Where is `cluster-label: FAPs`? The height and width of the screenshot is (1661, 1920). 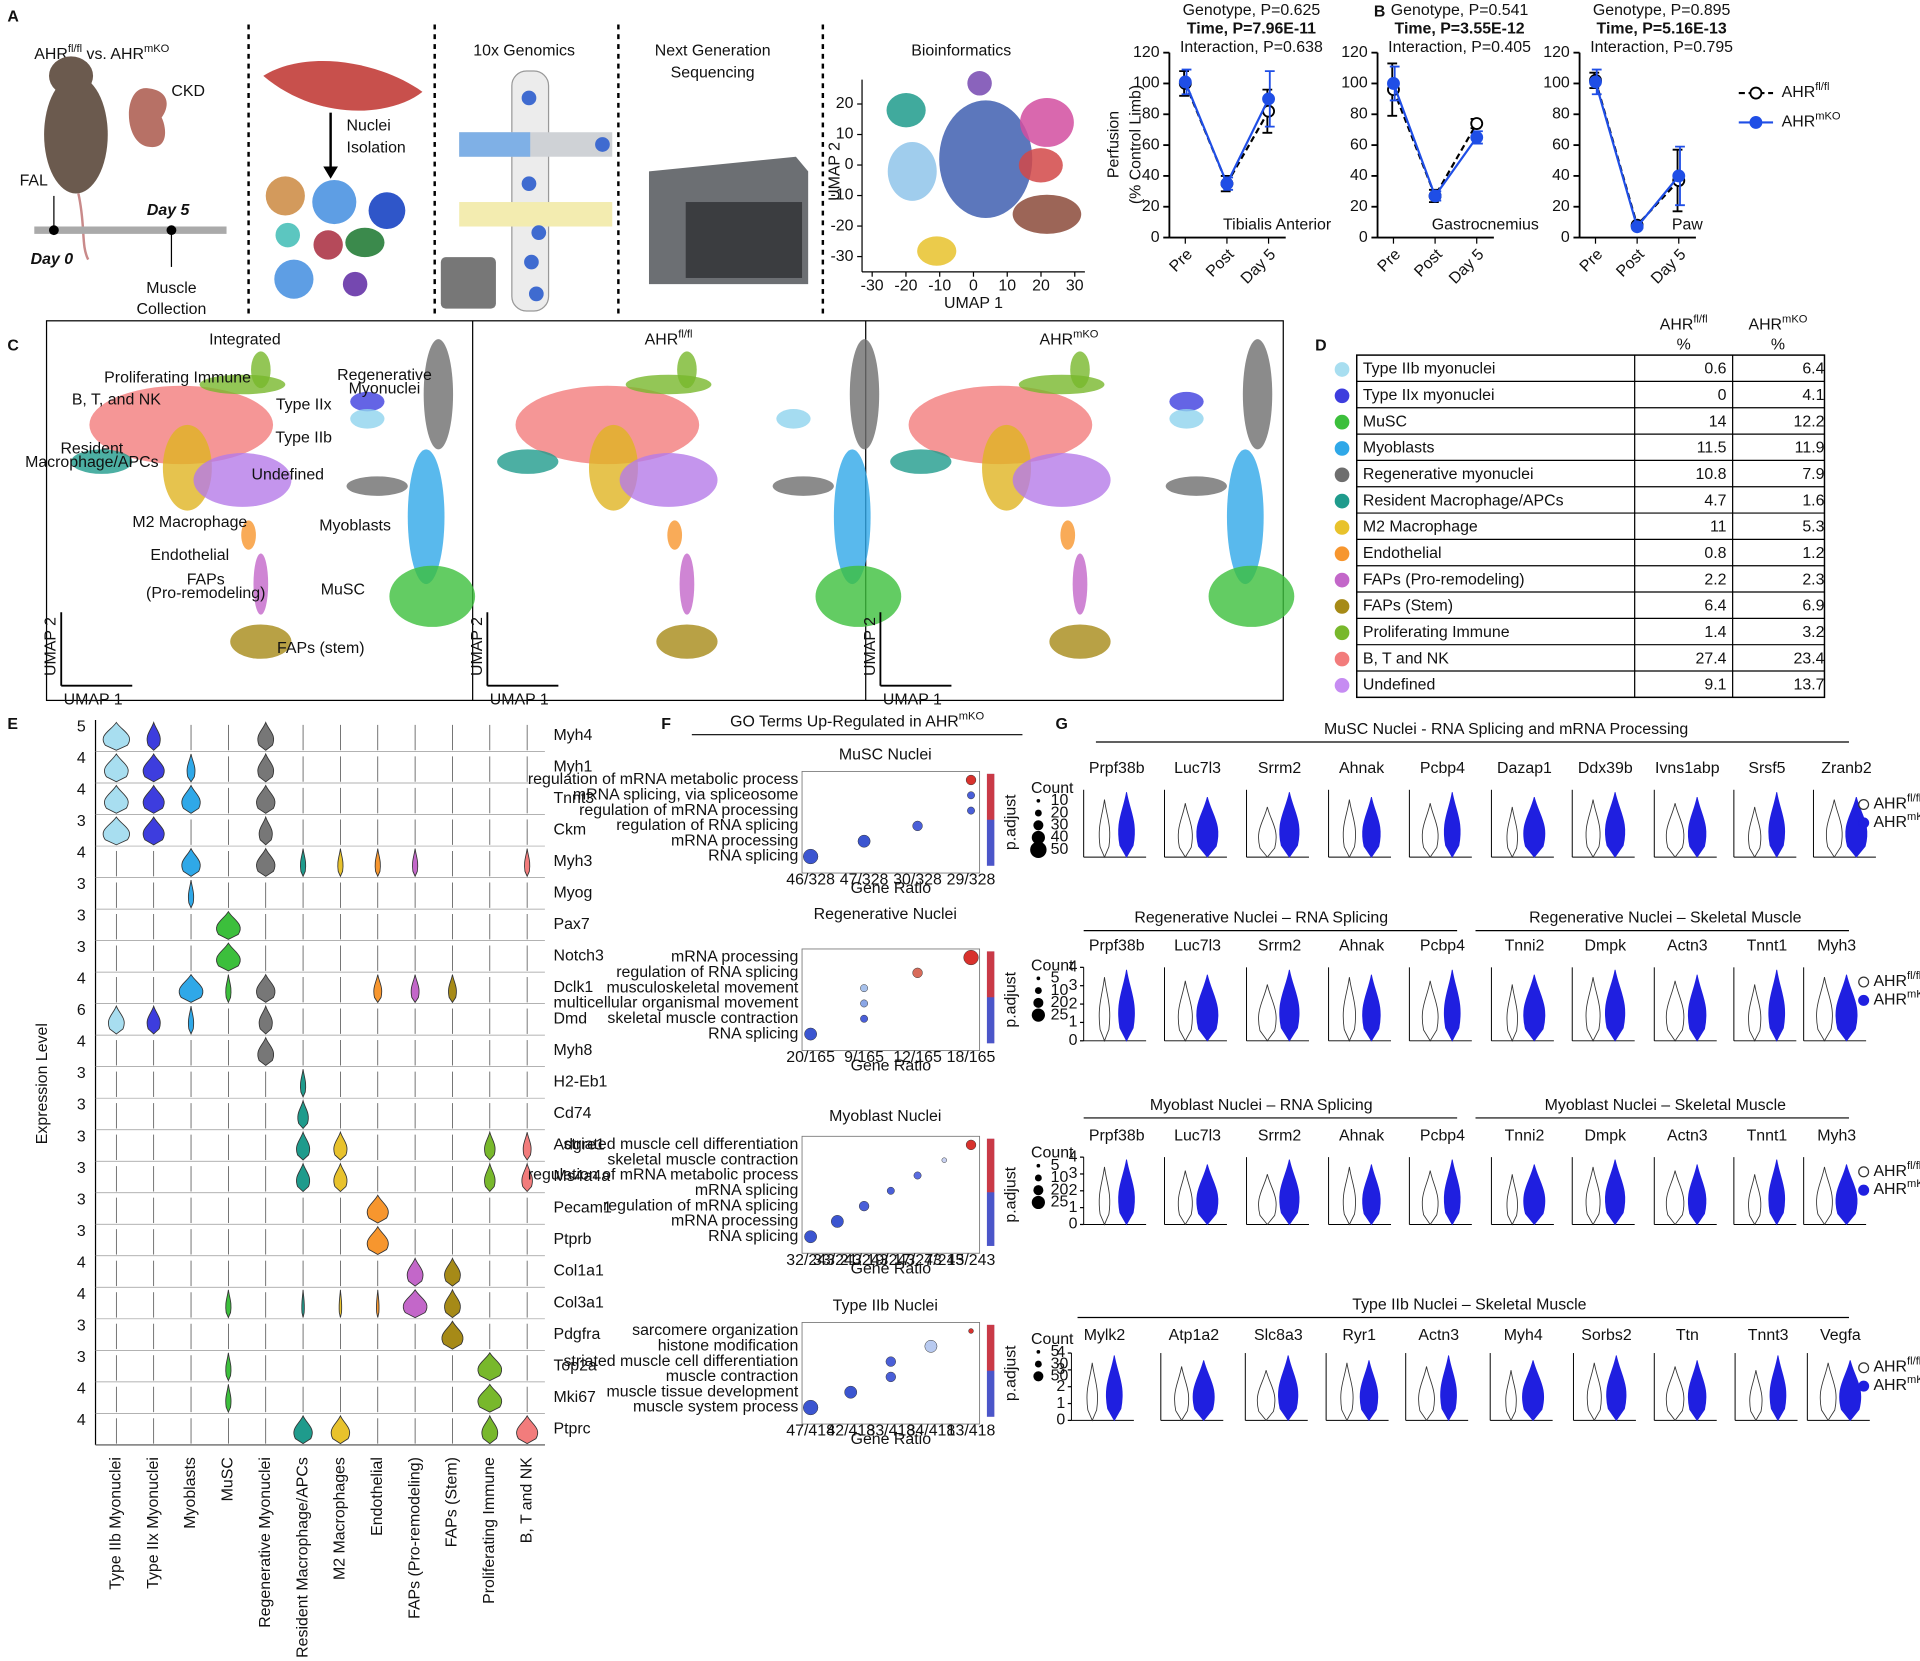
cluster-label: FAPs is located at coordinates (206, 580).